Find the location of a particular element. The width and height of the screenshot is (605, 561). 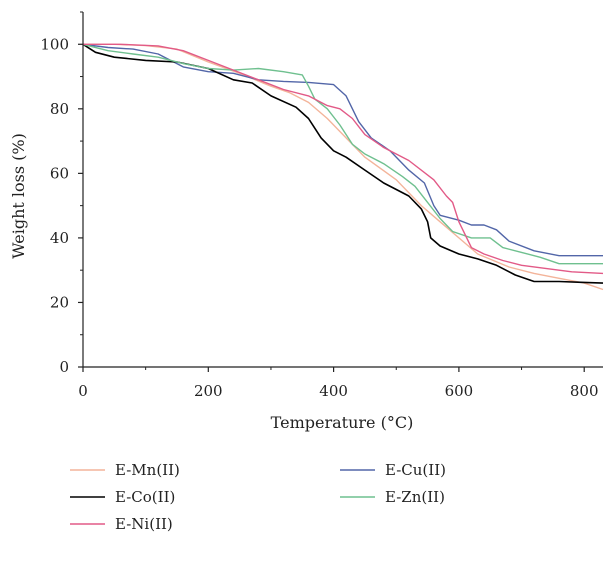

legend-item-e-zn-ii: E-Zn(II) is located at coordinates (392, 497).